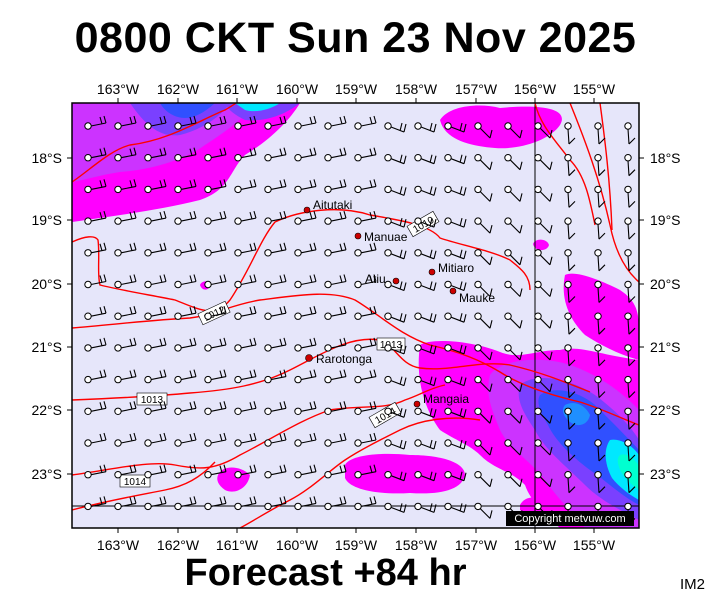 The height and width of the screenshot is (600, 711). Describe the element at coordinates (594, 545) in the screenshot. I see `lon-label-bottom: 155°W` at that location.